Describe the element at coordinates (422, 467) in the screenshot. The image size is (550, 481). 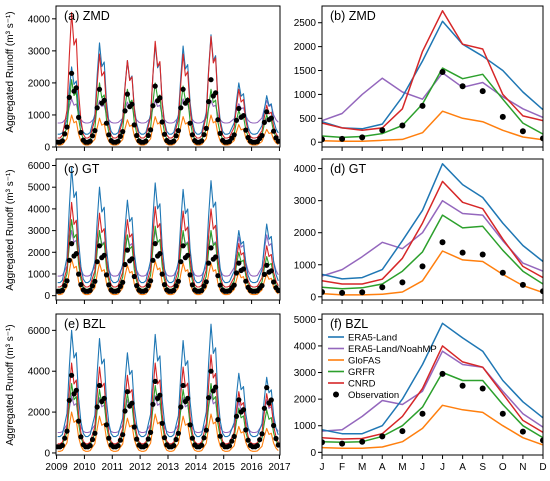
I see `x-tick-label: J` at that location.